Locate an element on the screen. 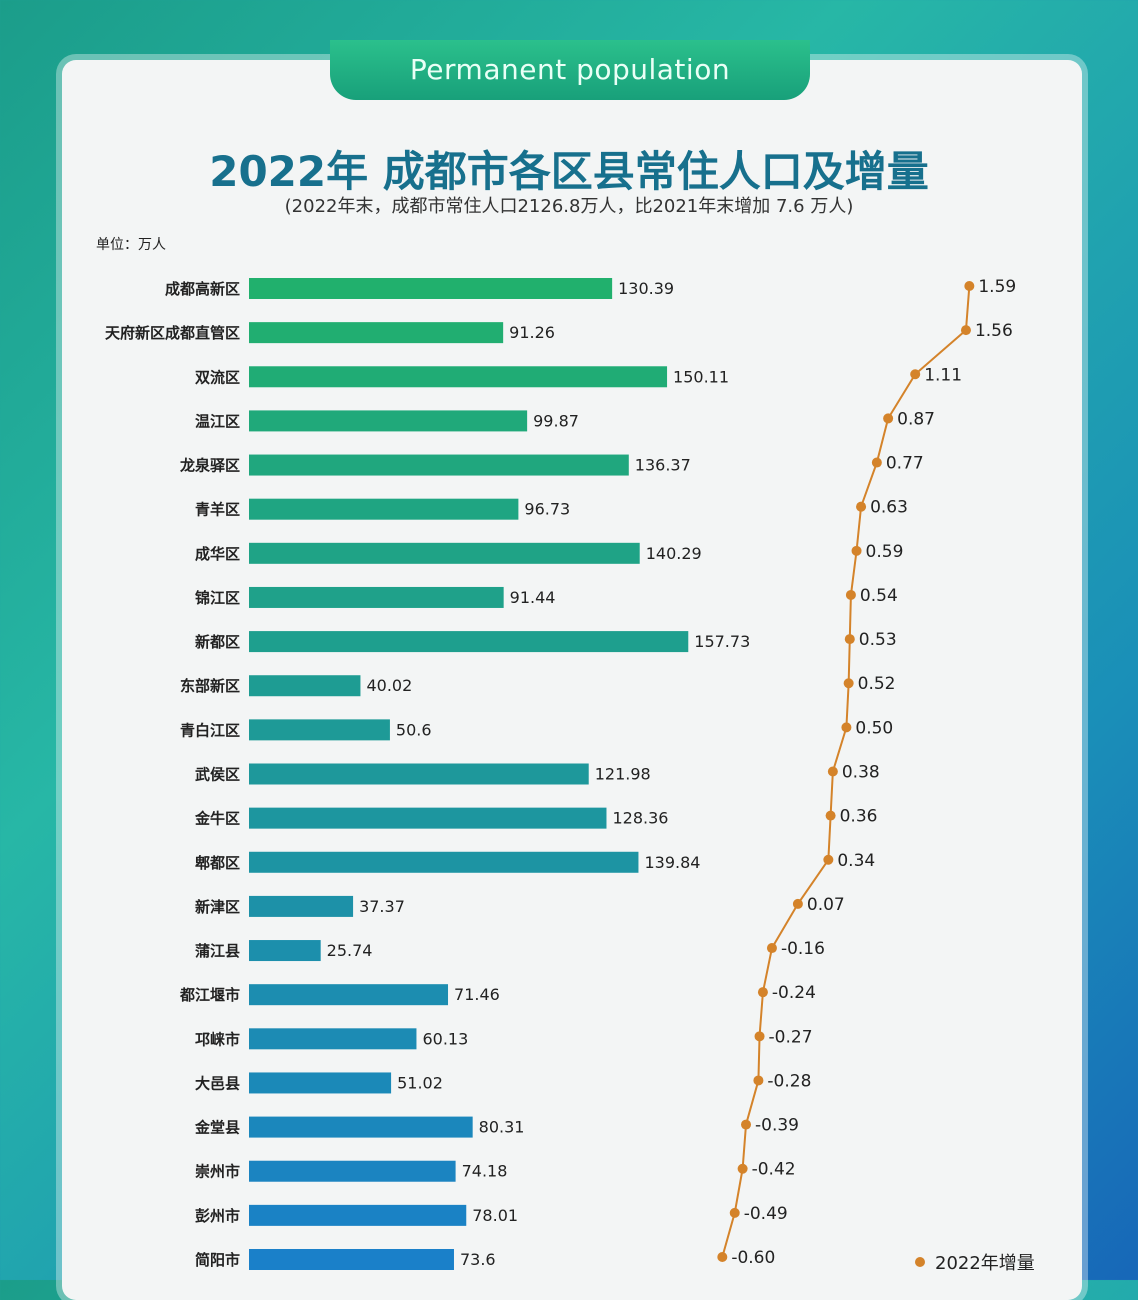 The height and width of the screenshot is (1300, 1138). category-label: 青羊区 is located at coordinates (217, 510).